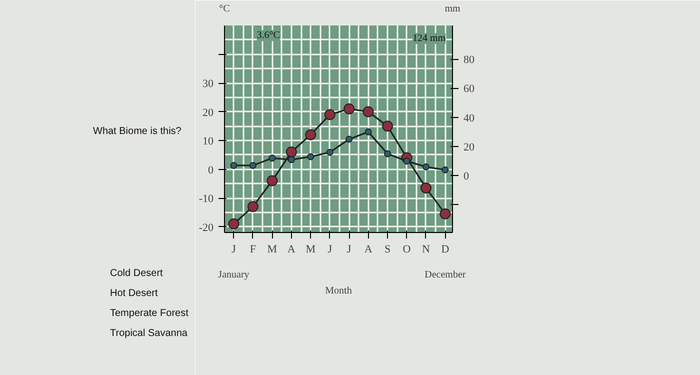 The image size is (700, 375). I want to click on x-tick-label: D, so click(445, 250).